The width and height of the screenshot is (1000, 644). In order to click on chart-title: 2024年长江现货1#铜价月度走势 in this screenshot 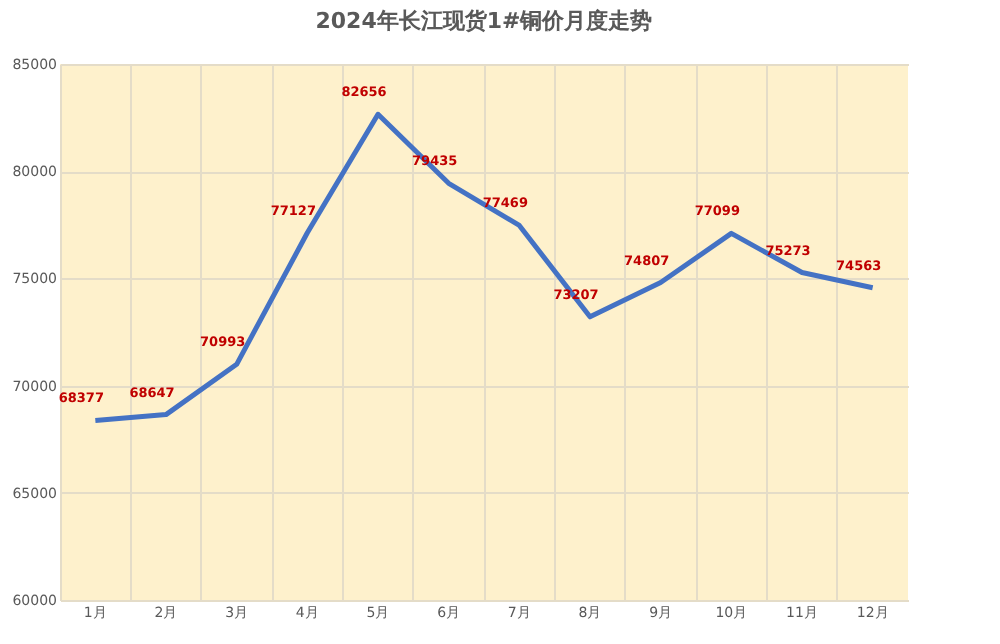, I will do `click(484, 21)`.